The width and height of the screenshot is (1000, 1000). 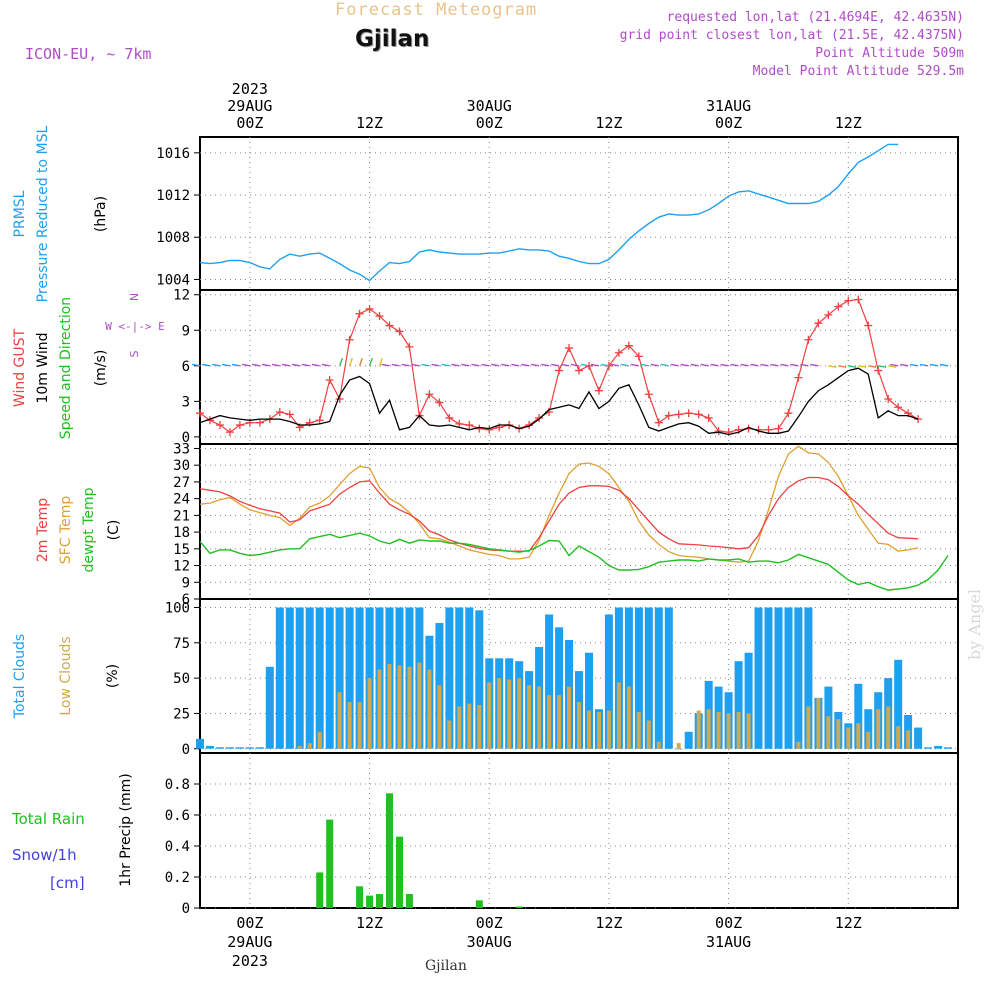 What do you see at coordinates (44, 855) in the screenshot?
I see `snow-label: Snow/1h` at bounding box center [44, 855].